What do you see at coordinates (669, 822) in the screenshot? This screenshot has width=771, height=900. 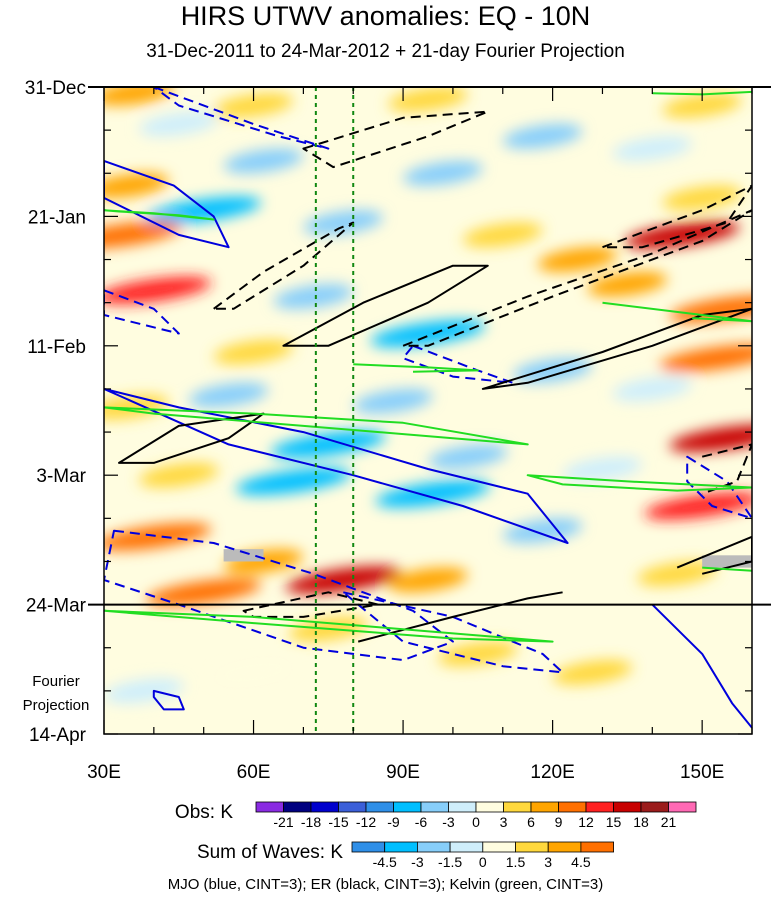 I see `obs-colorbar-tick: 21` at bounding box center [669, 822].